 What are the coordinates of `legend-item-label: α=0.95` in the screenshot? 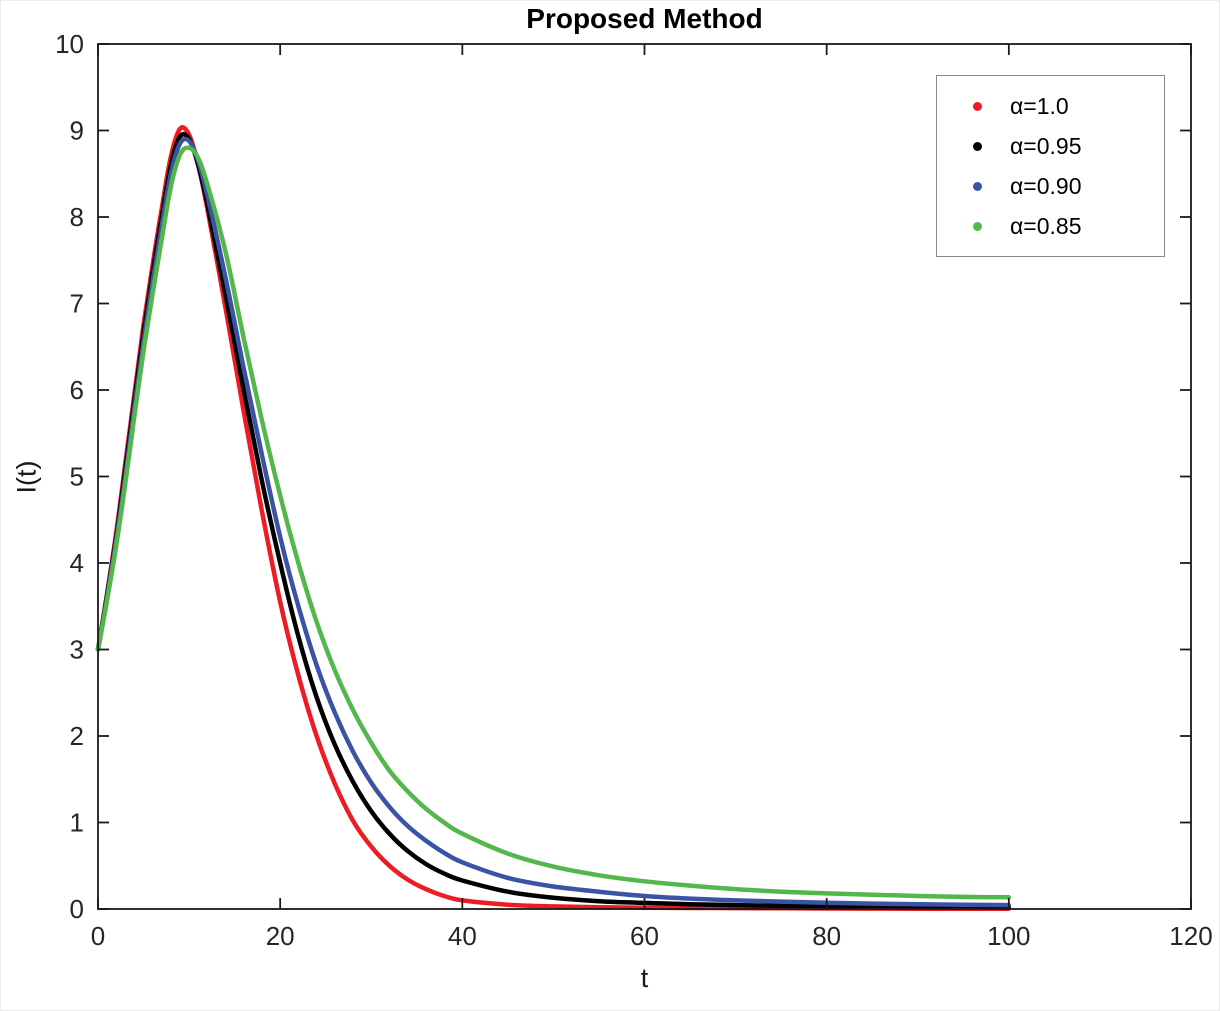 It's located at (1046, 145).